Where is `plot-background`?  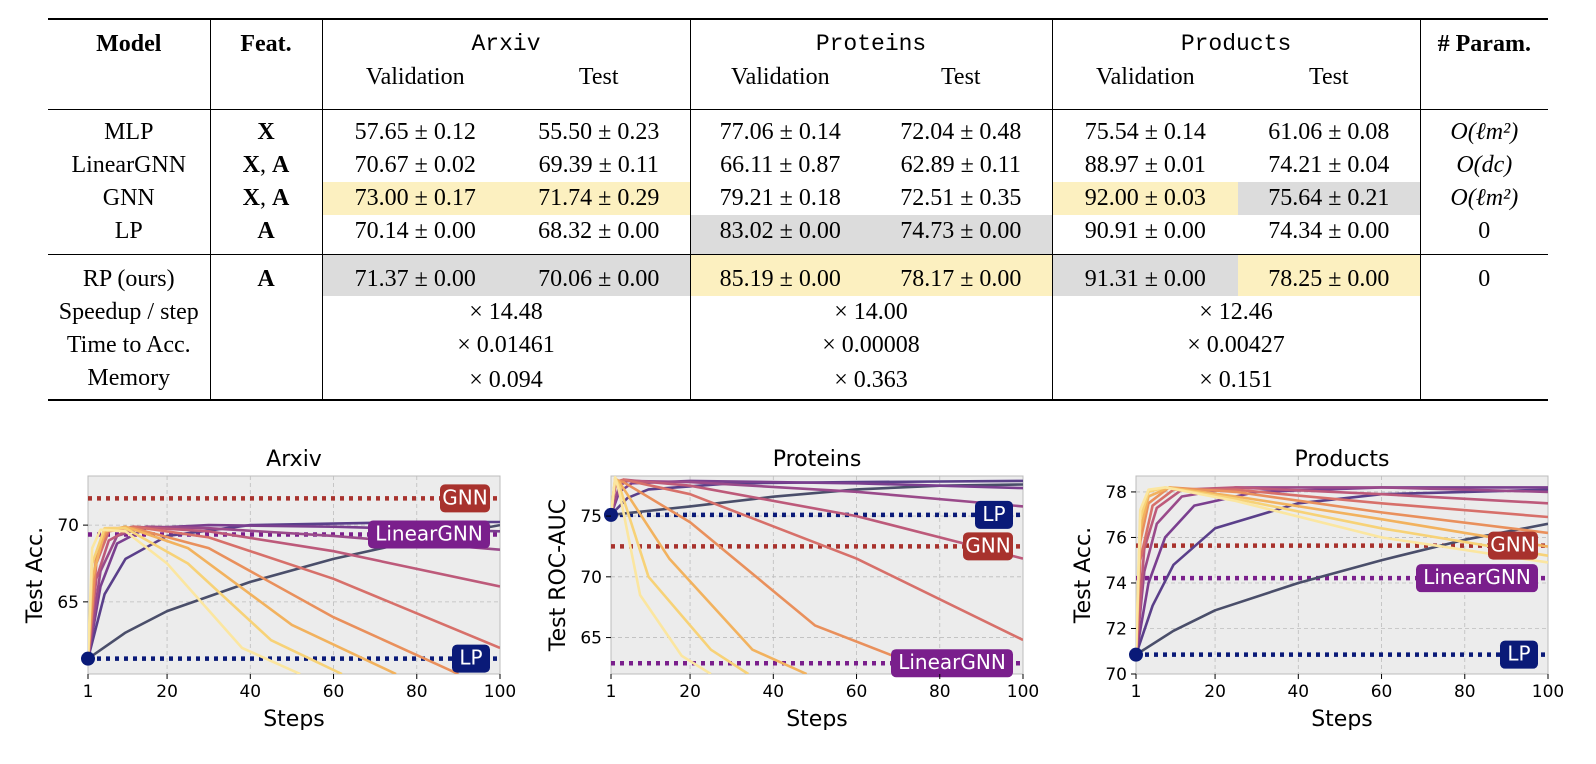
plot-background is located at coordinates (294, 575).